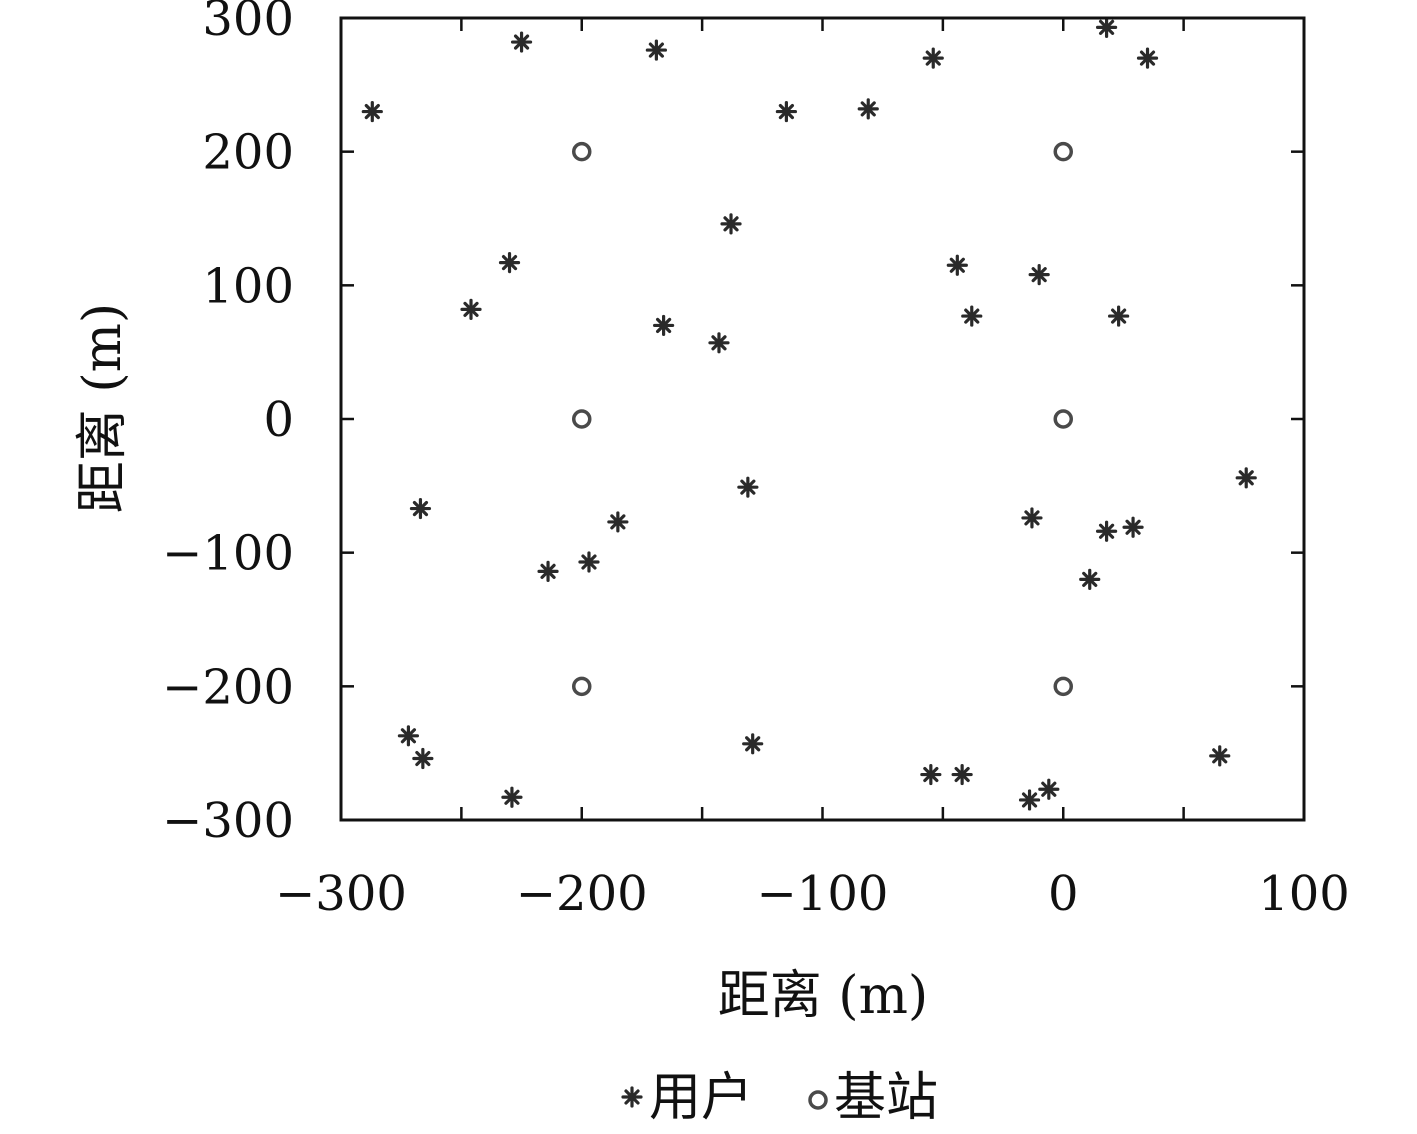 This screenshot has width=1417, height=1134. What do you see at coordinates (779, 1098) in the screenshot?
I see `legend: 用户 基站` at bounding box center [779, 1098].